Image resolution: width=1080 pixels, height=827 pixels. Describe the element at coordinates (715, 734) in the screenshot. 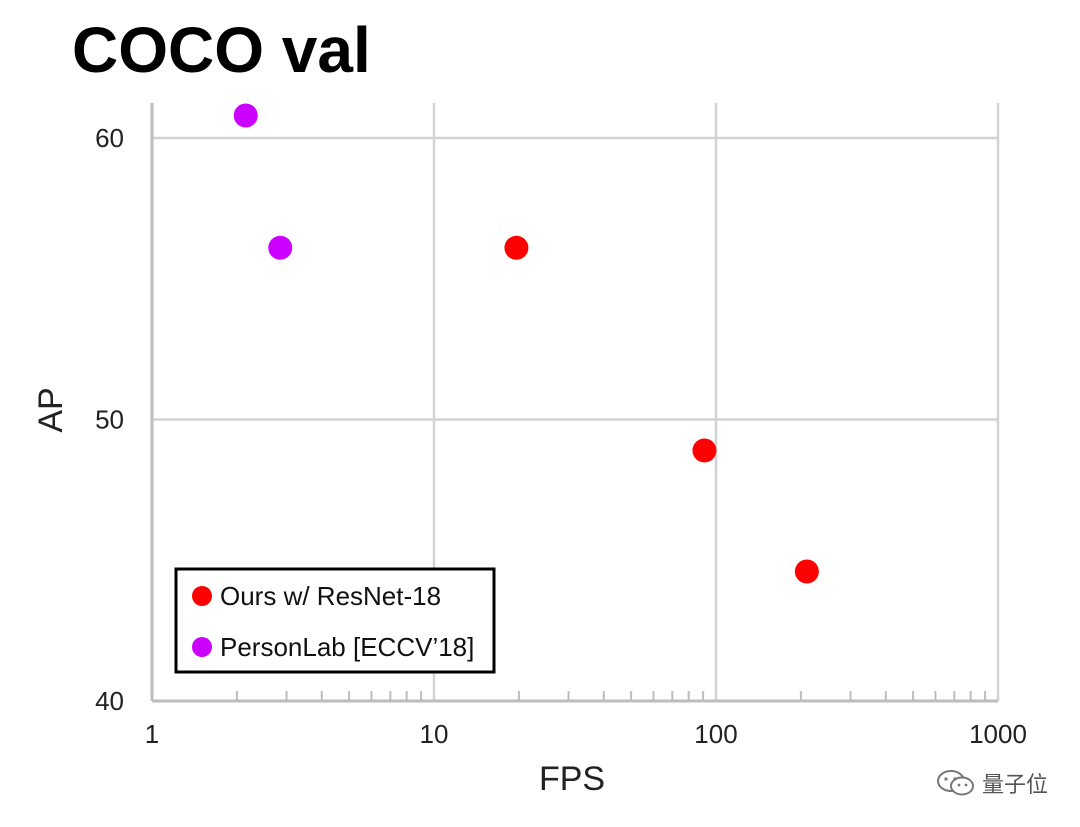

I see `x-tick-label: 100` at that location.